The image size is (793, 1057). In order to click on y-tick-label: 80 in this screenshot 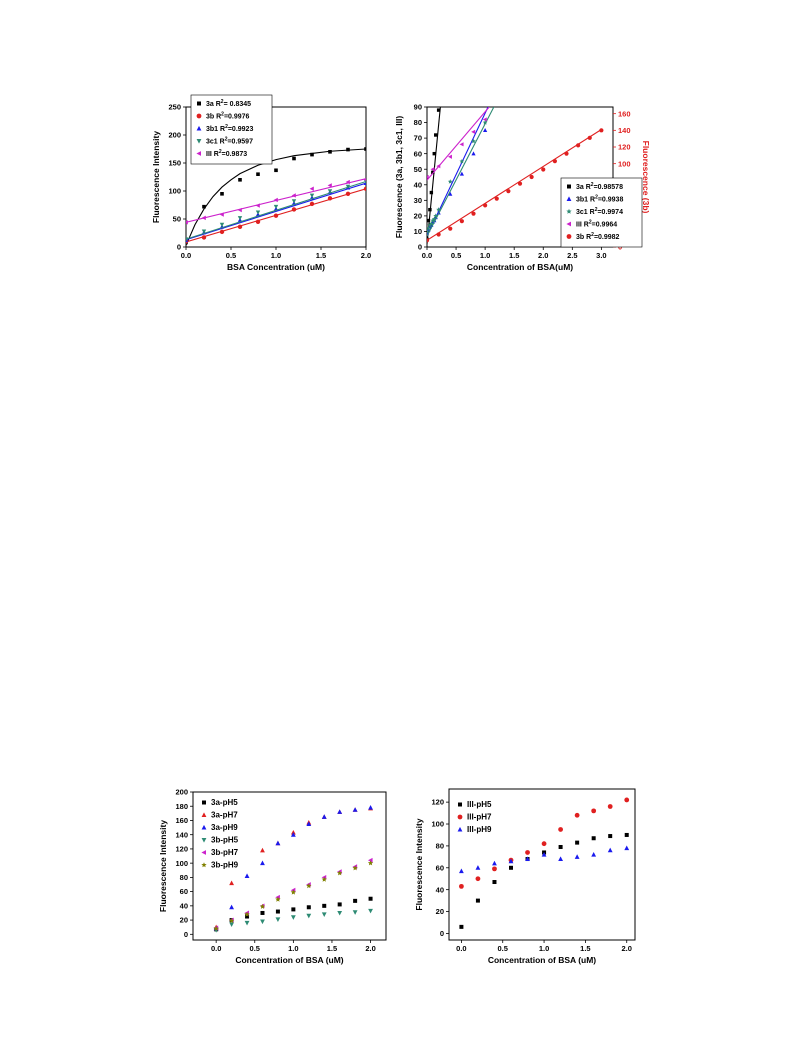, I will do `click(184, 877)`.